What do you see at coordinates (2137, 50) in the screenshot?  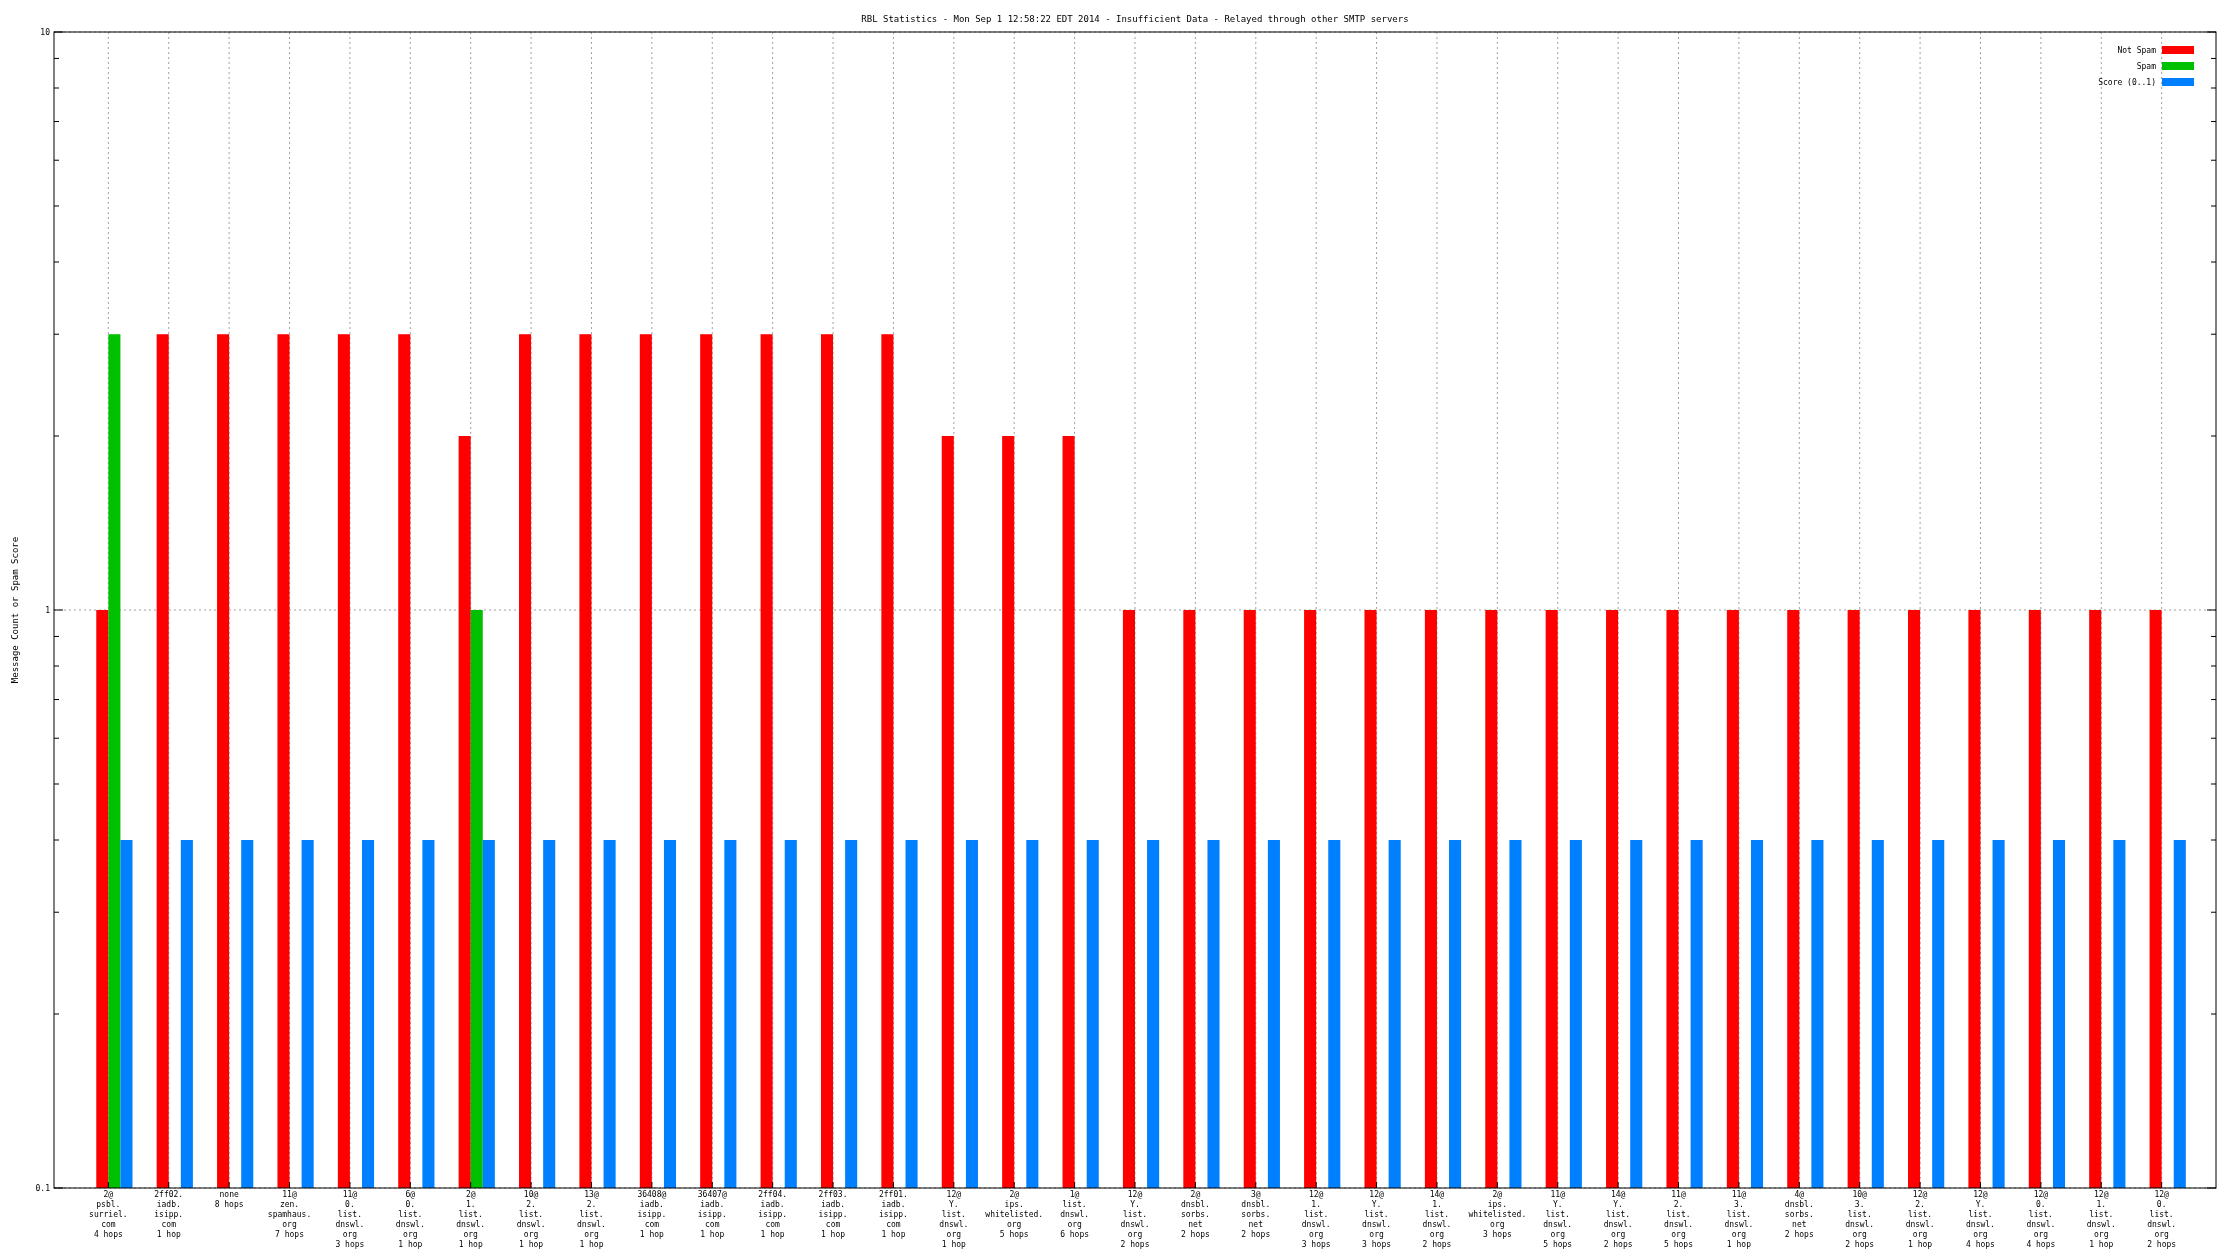 I see `legend-label: Not Spam` at bounding box center [2137, 50].